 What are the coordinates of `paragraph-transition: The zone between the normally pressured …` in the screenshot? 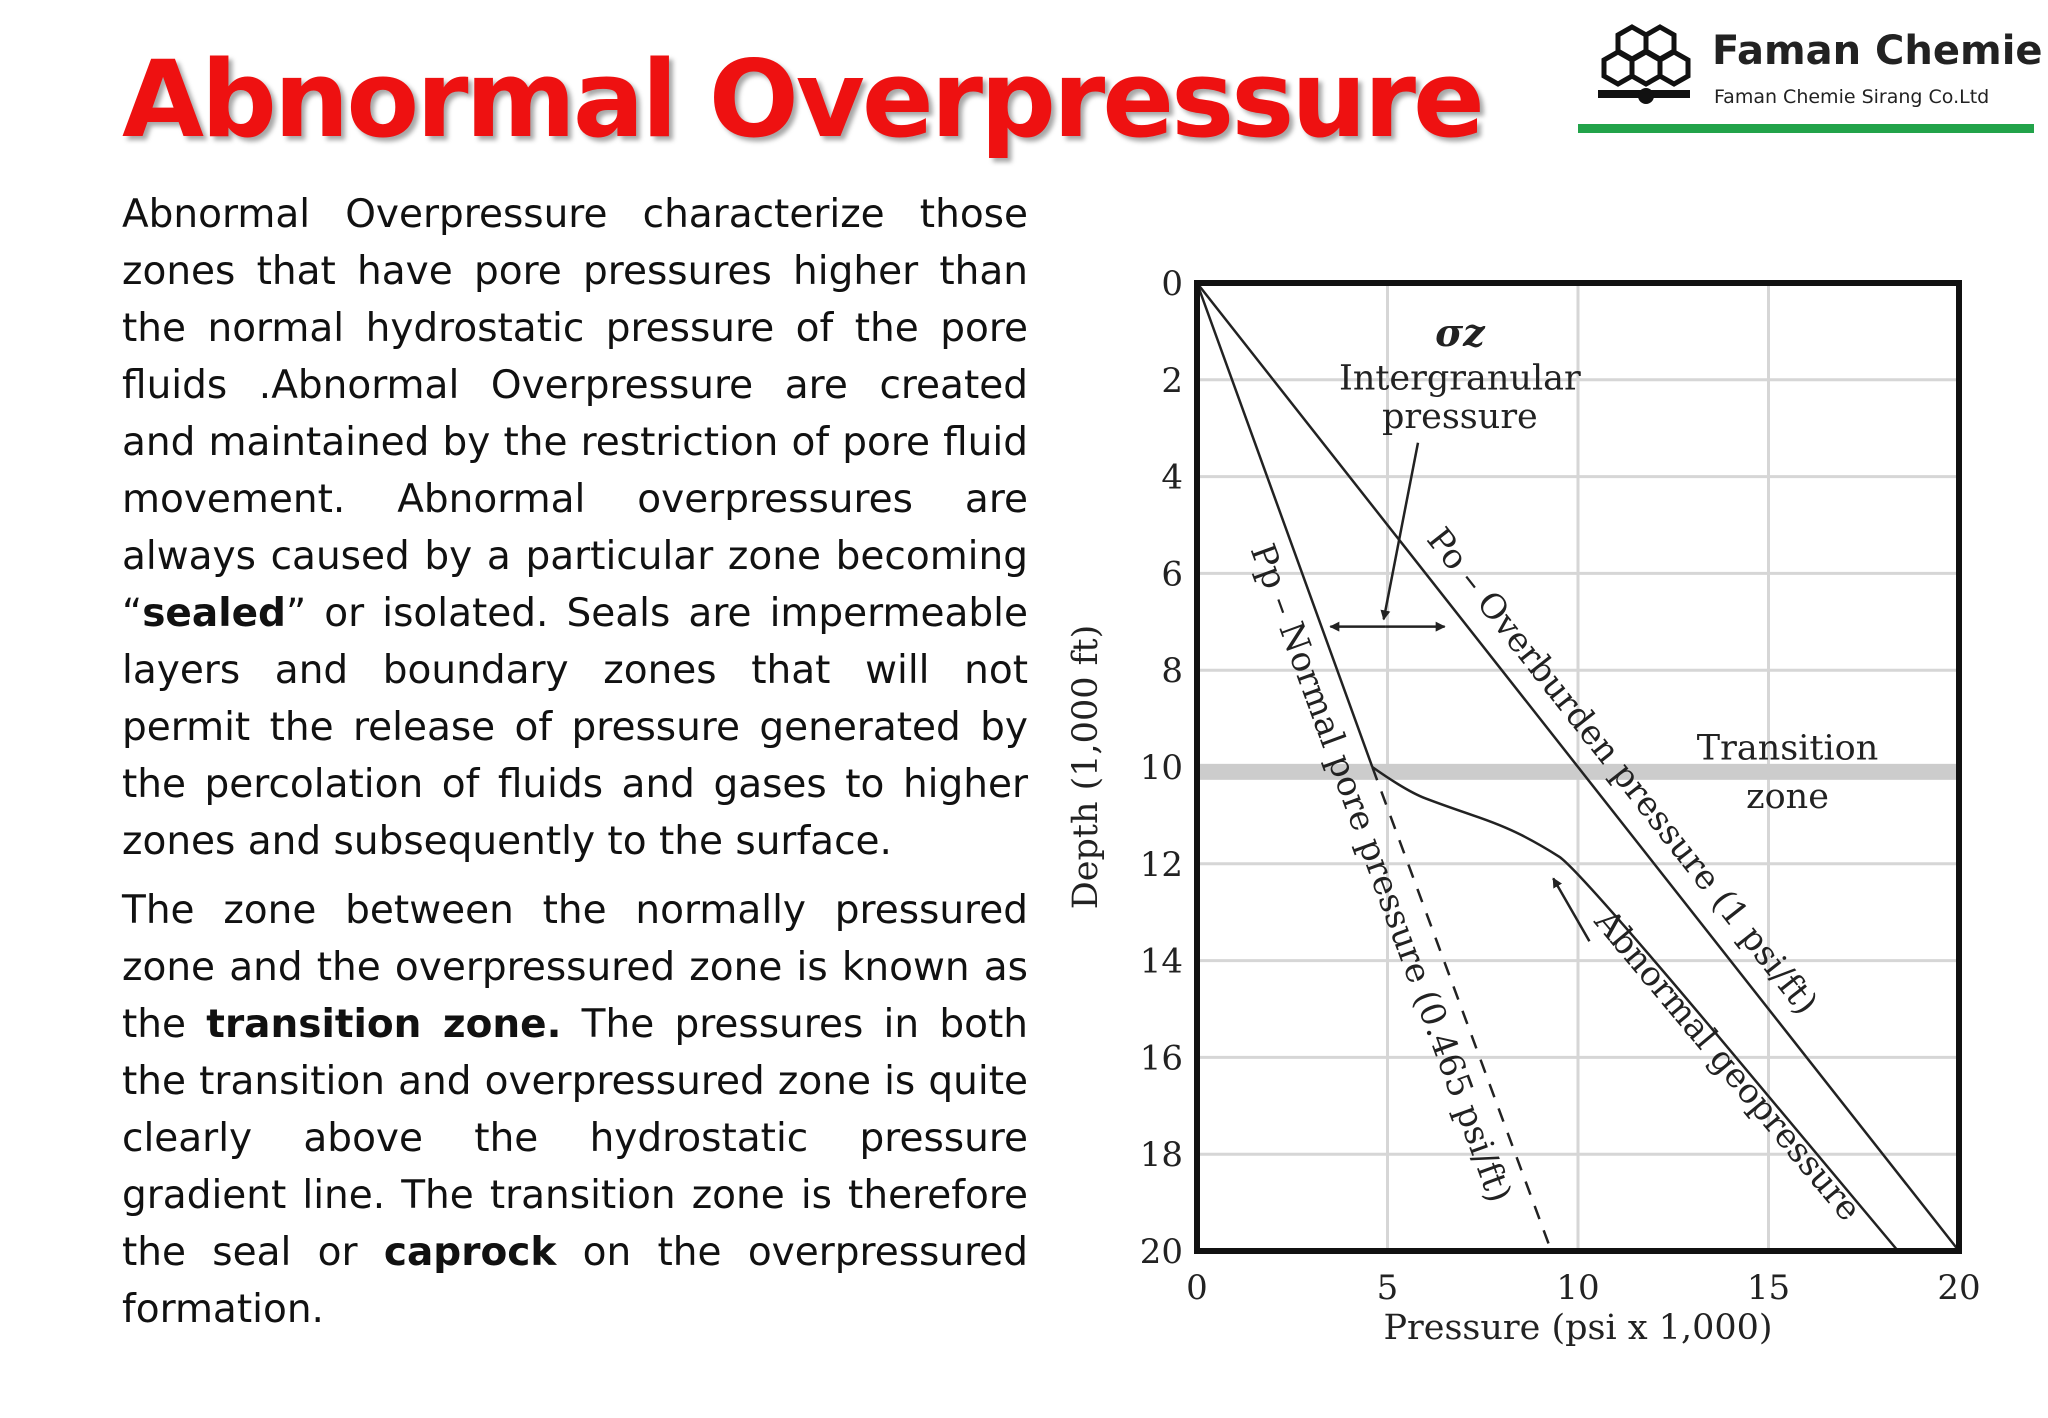 It's located at (575, 1110).